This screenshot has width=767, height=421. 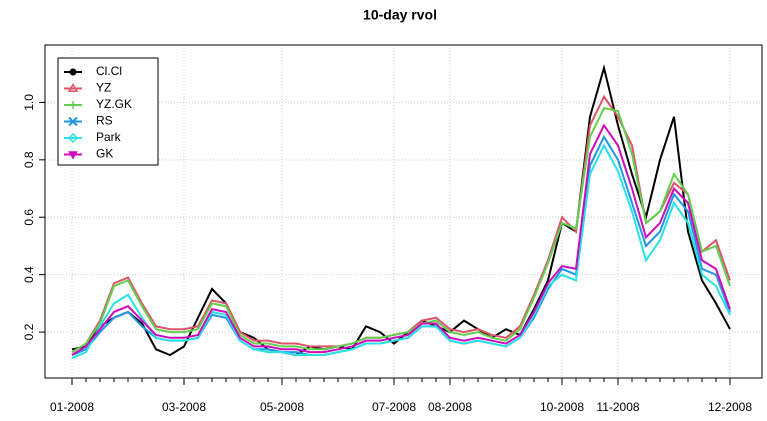 I want to click on y-tick-label: 0.8, so click(x=29, y=159).